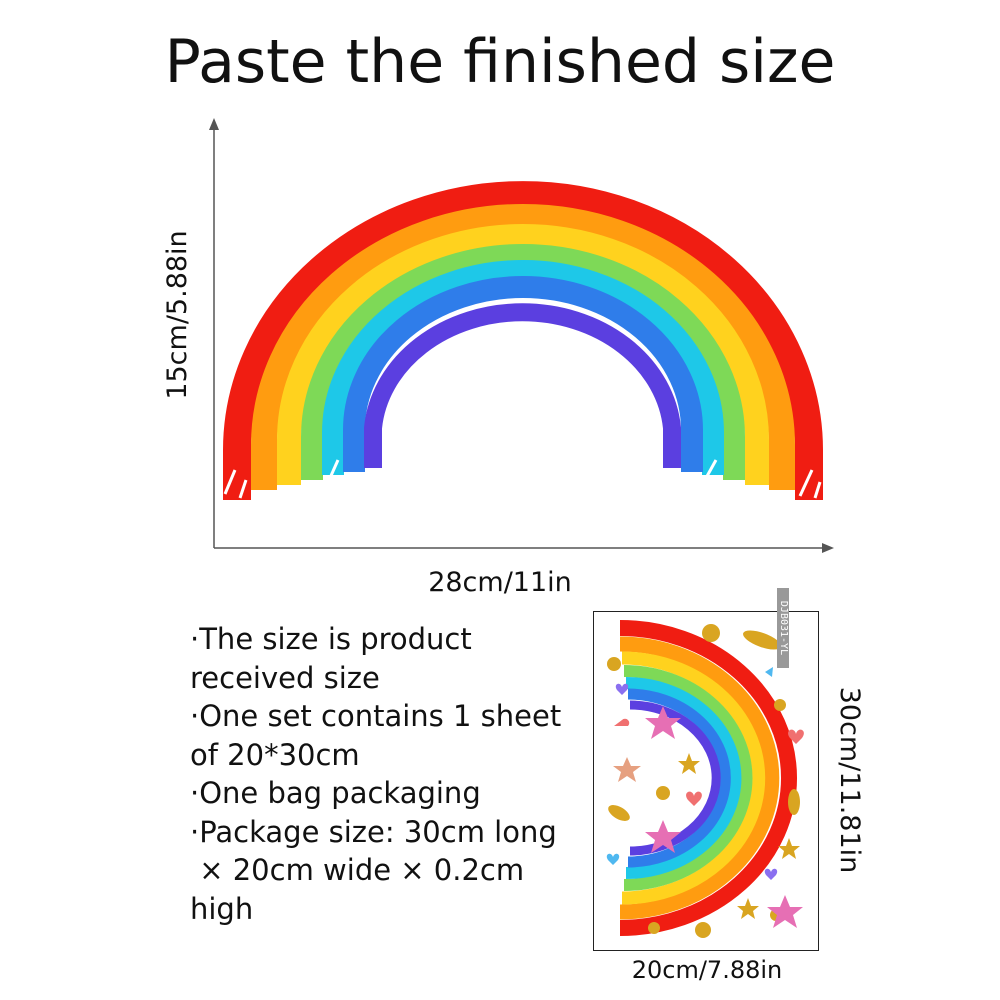 This screenshot has height=1000, width=1000. I want to click on page-title: Paste the finished size, so click(500, 62).